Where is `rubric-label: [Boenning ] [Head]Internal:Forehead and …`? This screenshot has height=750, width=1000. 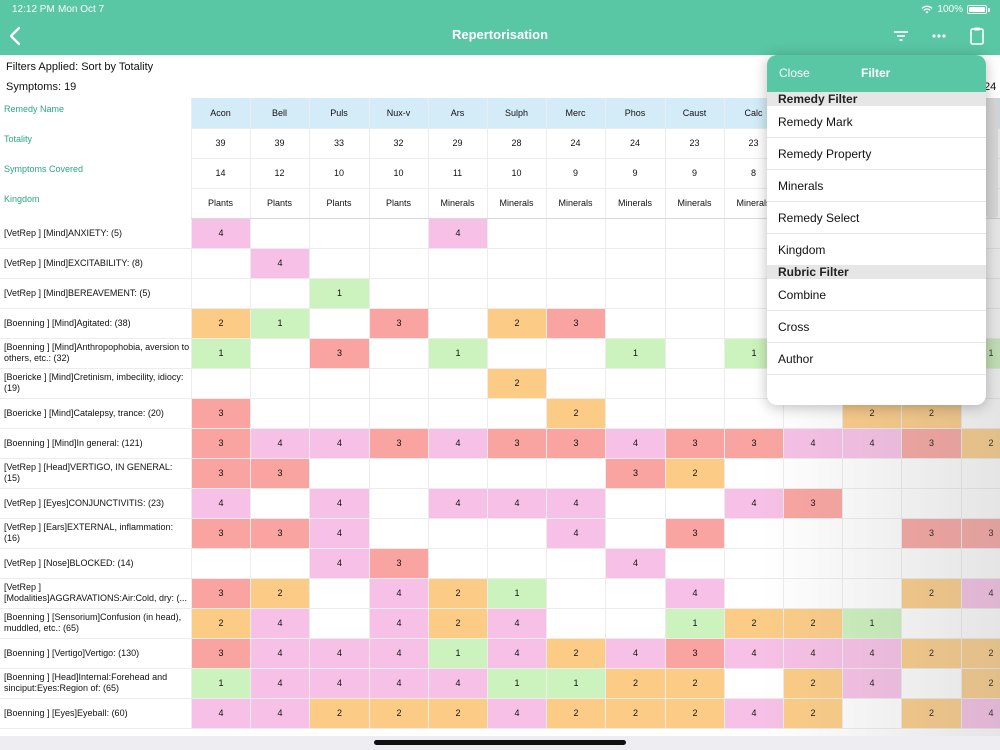 rubric-label: [Boenning ] [Head]Internal:Forehead and … is located at coordinates (97, 683).